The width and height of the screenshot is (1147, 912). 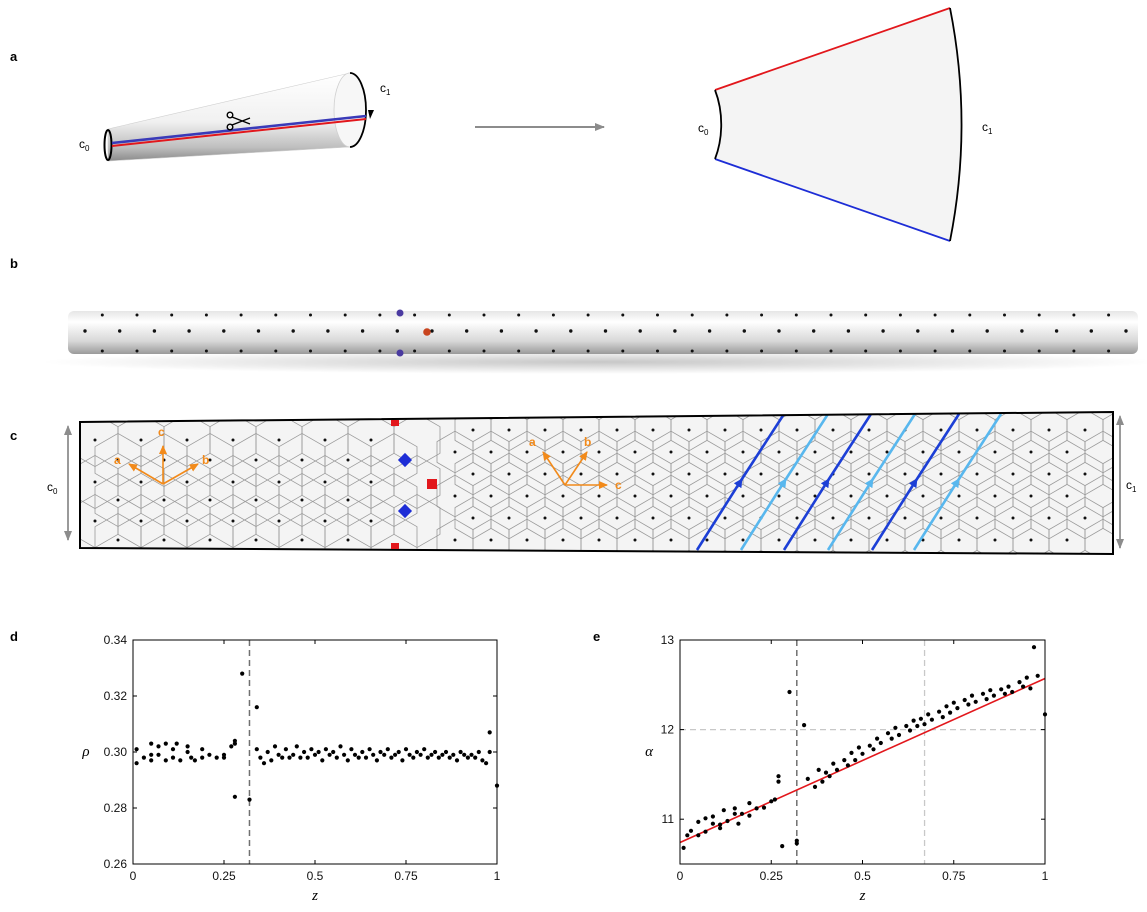 I want to click on voronoi-cell, so click(x=1107, y=474).